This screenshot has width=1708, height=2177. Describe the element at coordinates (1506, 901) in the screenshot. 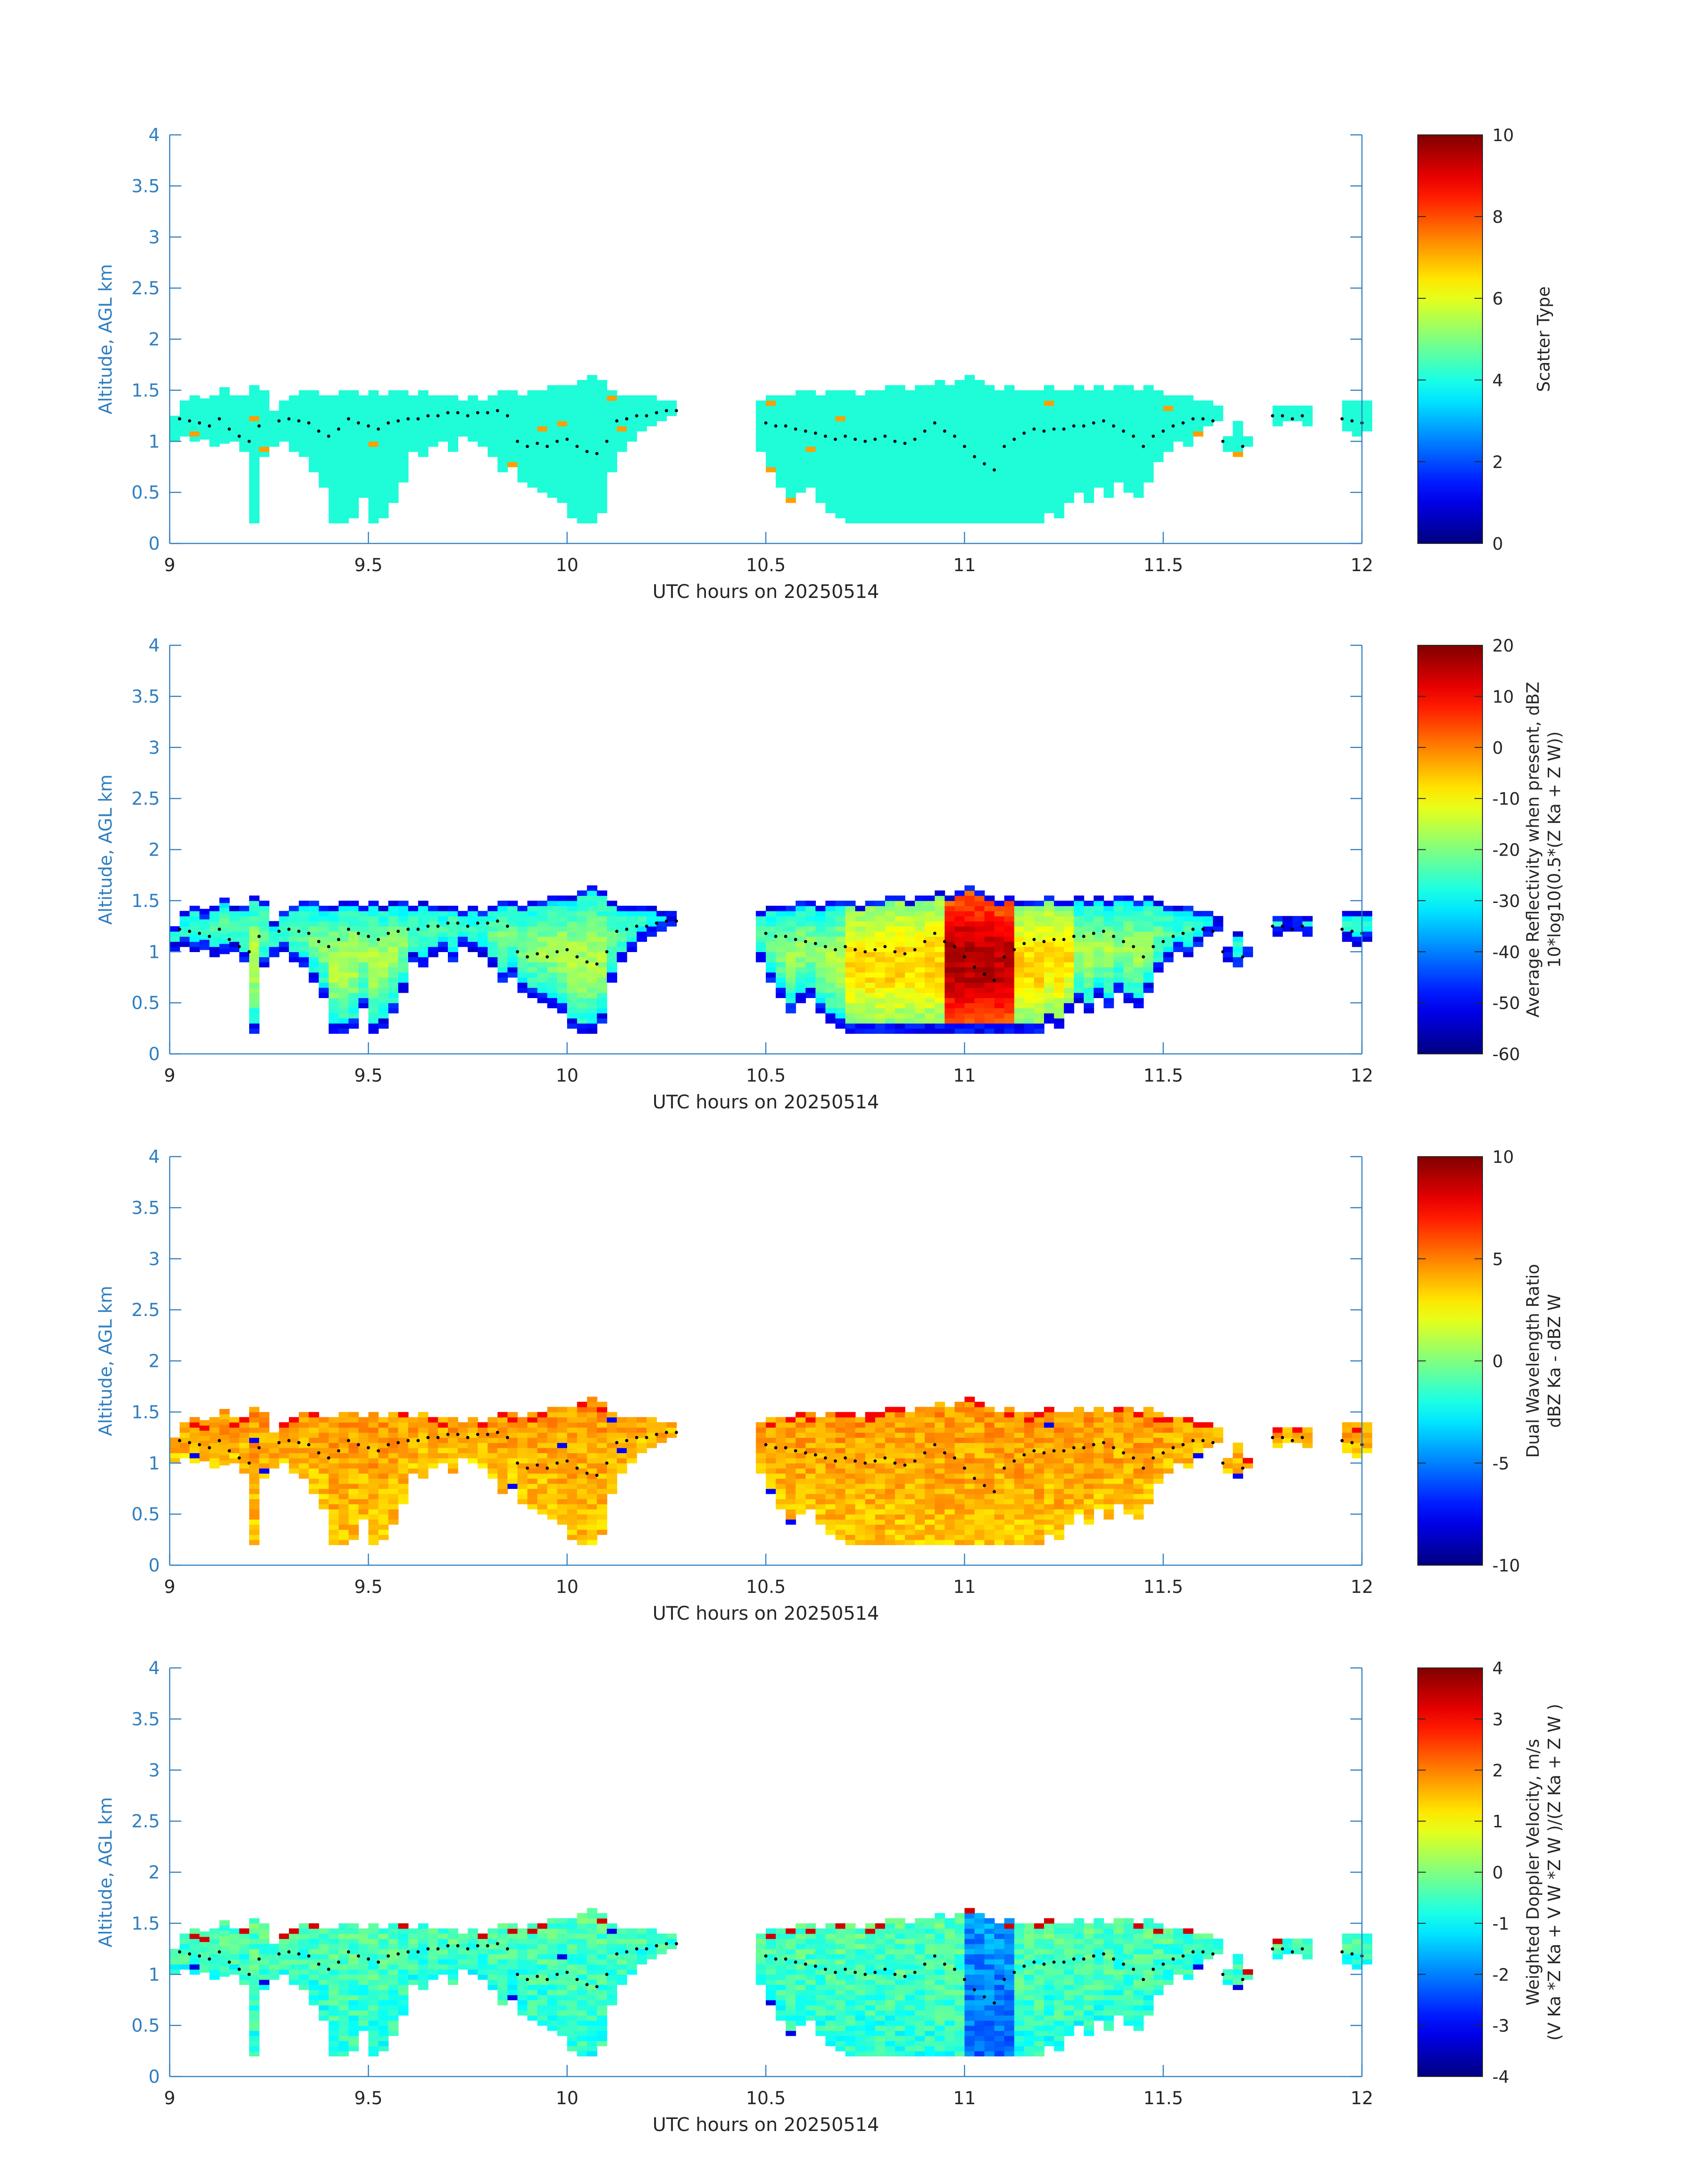

I see `colorbar-tick-label: -30` at that location.